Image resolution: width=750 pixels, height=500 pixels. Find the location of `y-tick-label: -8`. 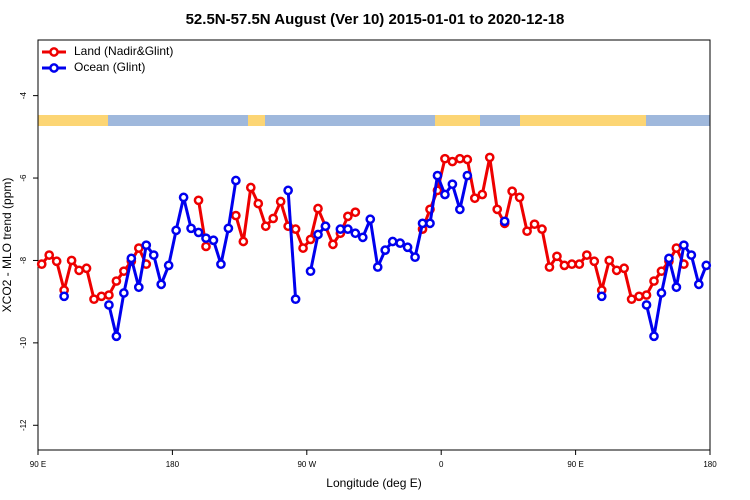

y-tick-label: -8 is located at coordinates (23, 260).